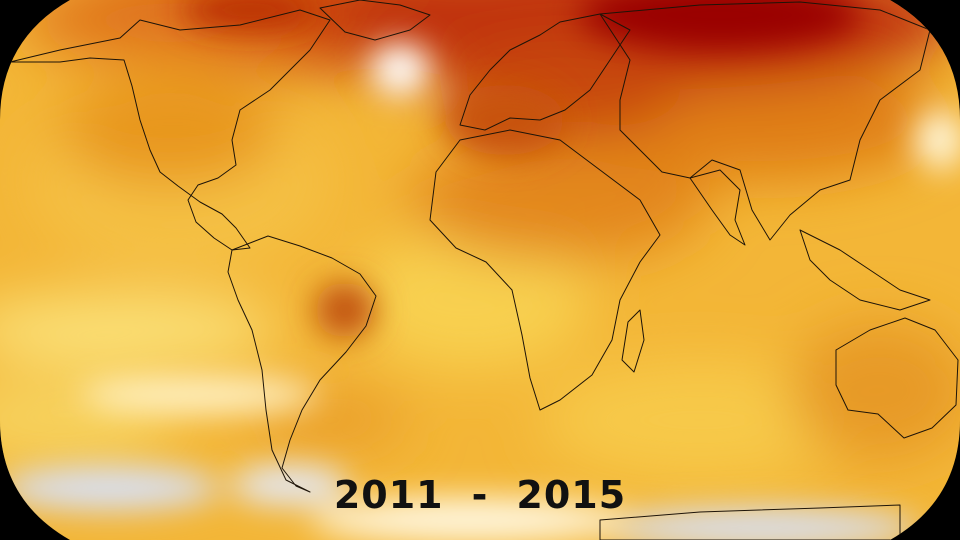  What do you see at coordinates (545, 270) in the screenshot?
I see `coastline-africa` at bounding box center [545, 270].